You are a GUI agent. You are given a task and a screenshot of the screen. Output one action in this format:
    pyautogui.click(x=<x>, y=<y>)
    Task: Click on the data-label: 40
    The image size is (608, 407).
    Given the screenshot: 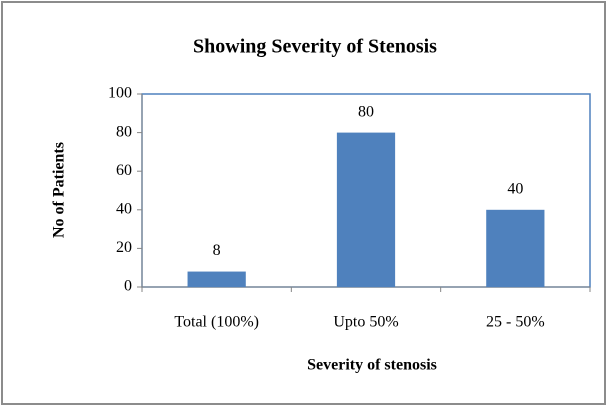 What is the action you would take?
    pyautogui.click(x=515, y=188)
    